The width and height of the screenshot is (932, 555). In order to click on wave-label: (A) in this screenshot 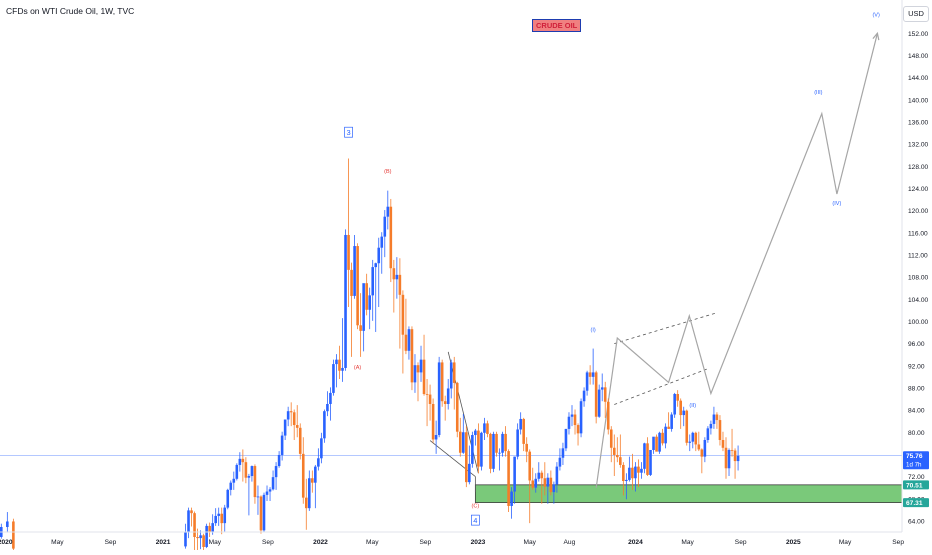, I will do `click(358, 368)`.